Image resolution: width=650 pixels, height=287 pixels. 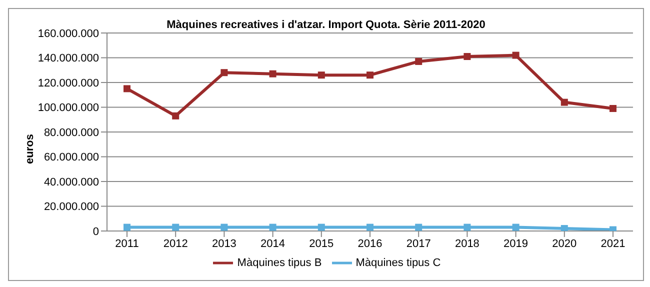 I want to click on y-tick-label: 120.000.000, so click(x=68, y=83).